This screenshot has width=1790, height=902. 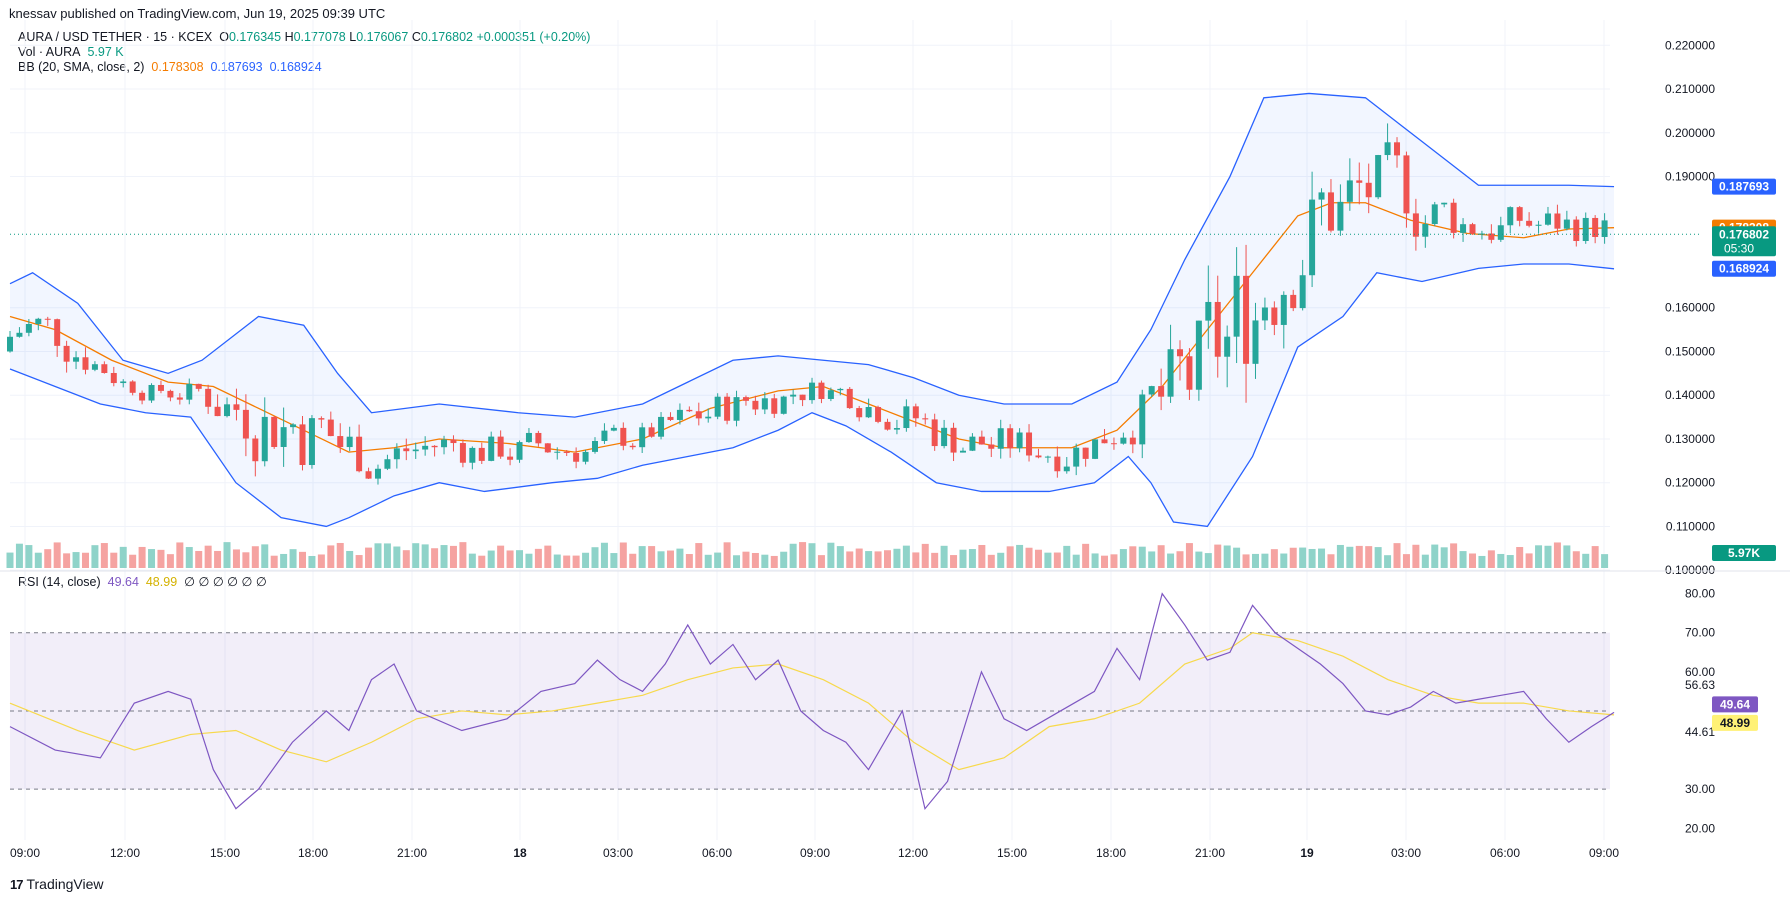 I want to click on price-tick-label: 0.220000, so click(x=1690, y=45).